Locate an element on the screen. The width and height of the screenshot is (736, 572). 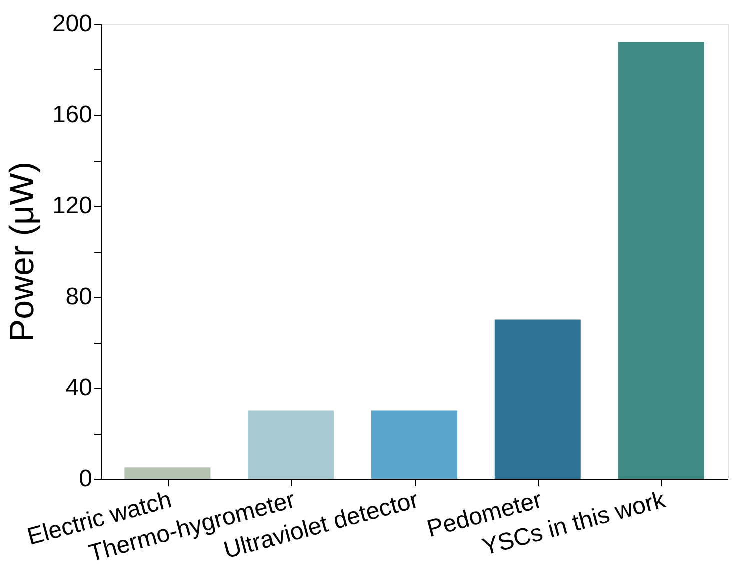
y-tick-label: 200 is located at coordinates (72, 24).